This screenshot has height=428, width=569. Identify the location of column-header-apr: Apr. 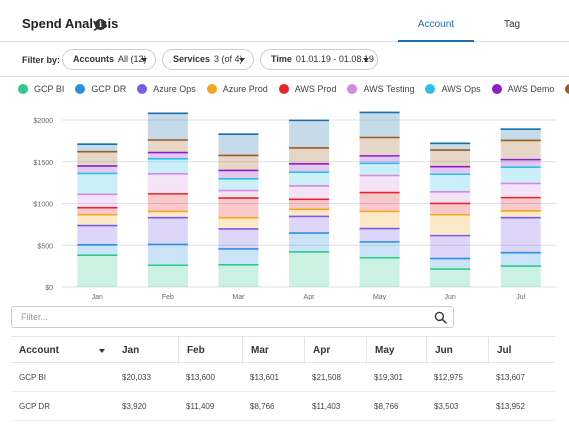
(335, 350).